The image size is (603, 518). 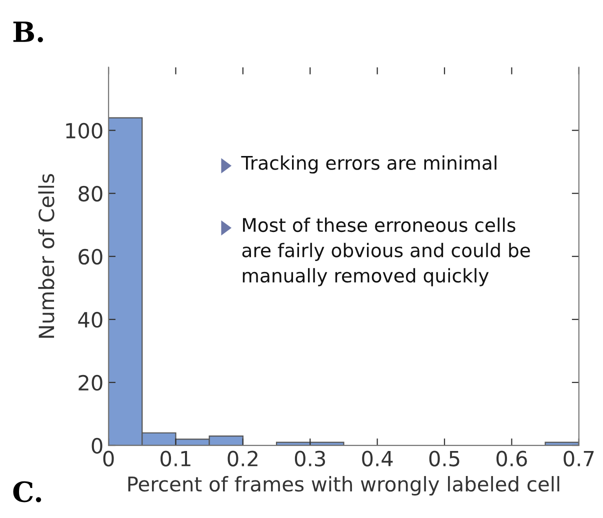 What do you see at coordinates (108, 458) in the screenshot?
I see `x-tick-label: 0` at bounding box center [108, 458].